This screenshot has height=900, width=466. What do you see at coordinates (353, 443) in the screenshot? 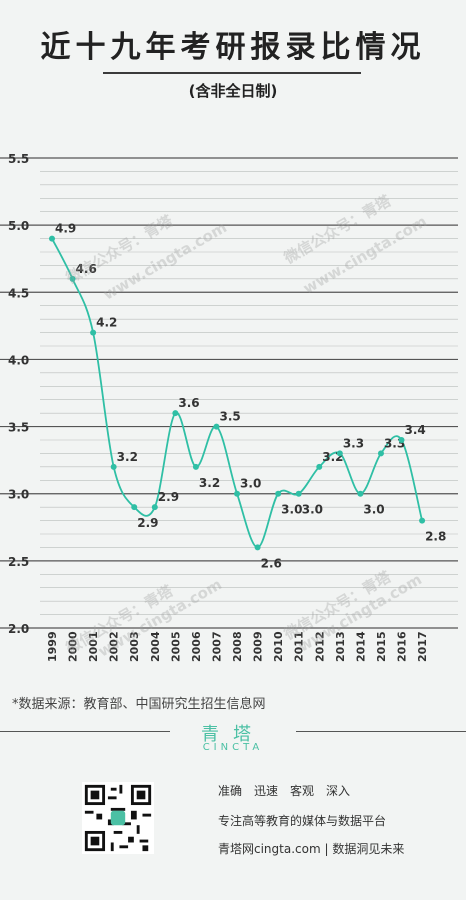
I see `data-label: 3.3` at bounding box center [353, 443].